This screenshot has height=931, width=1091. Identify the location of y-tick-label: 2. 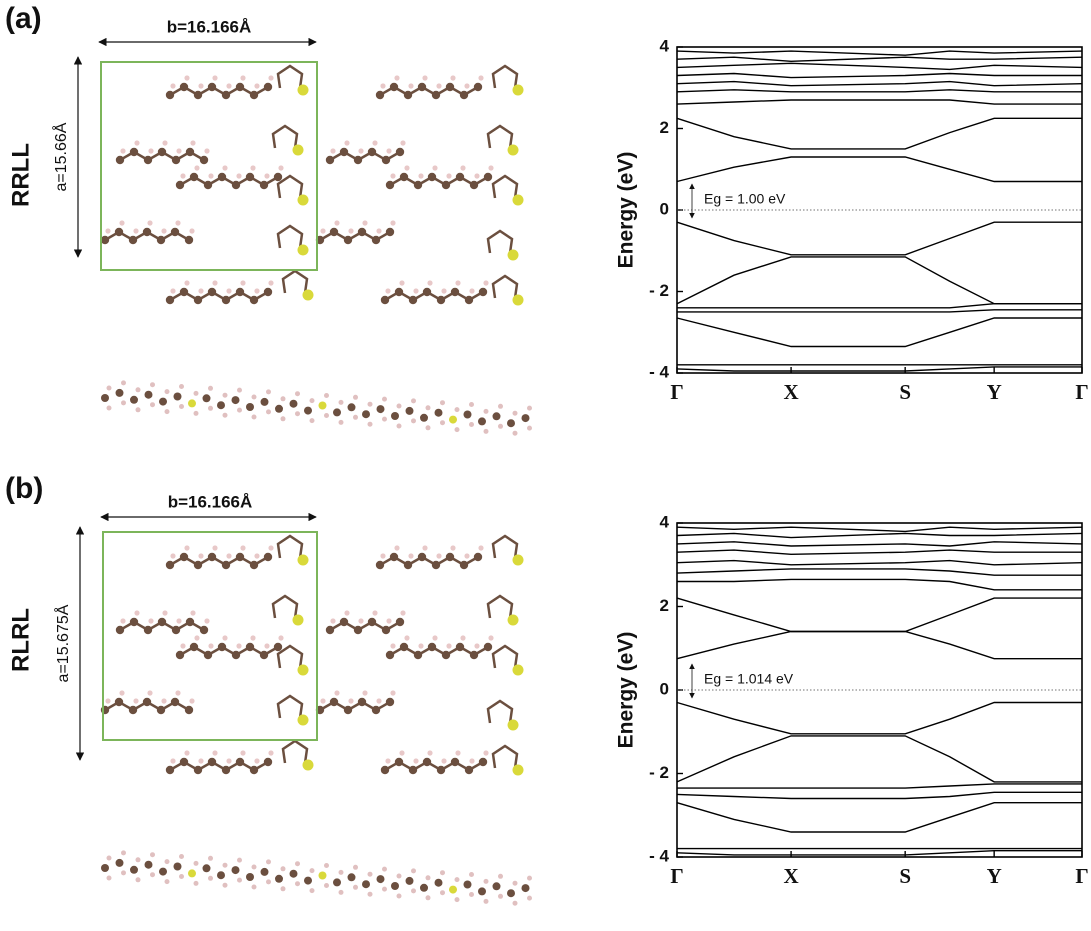
(664, 605).